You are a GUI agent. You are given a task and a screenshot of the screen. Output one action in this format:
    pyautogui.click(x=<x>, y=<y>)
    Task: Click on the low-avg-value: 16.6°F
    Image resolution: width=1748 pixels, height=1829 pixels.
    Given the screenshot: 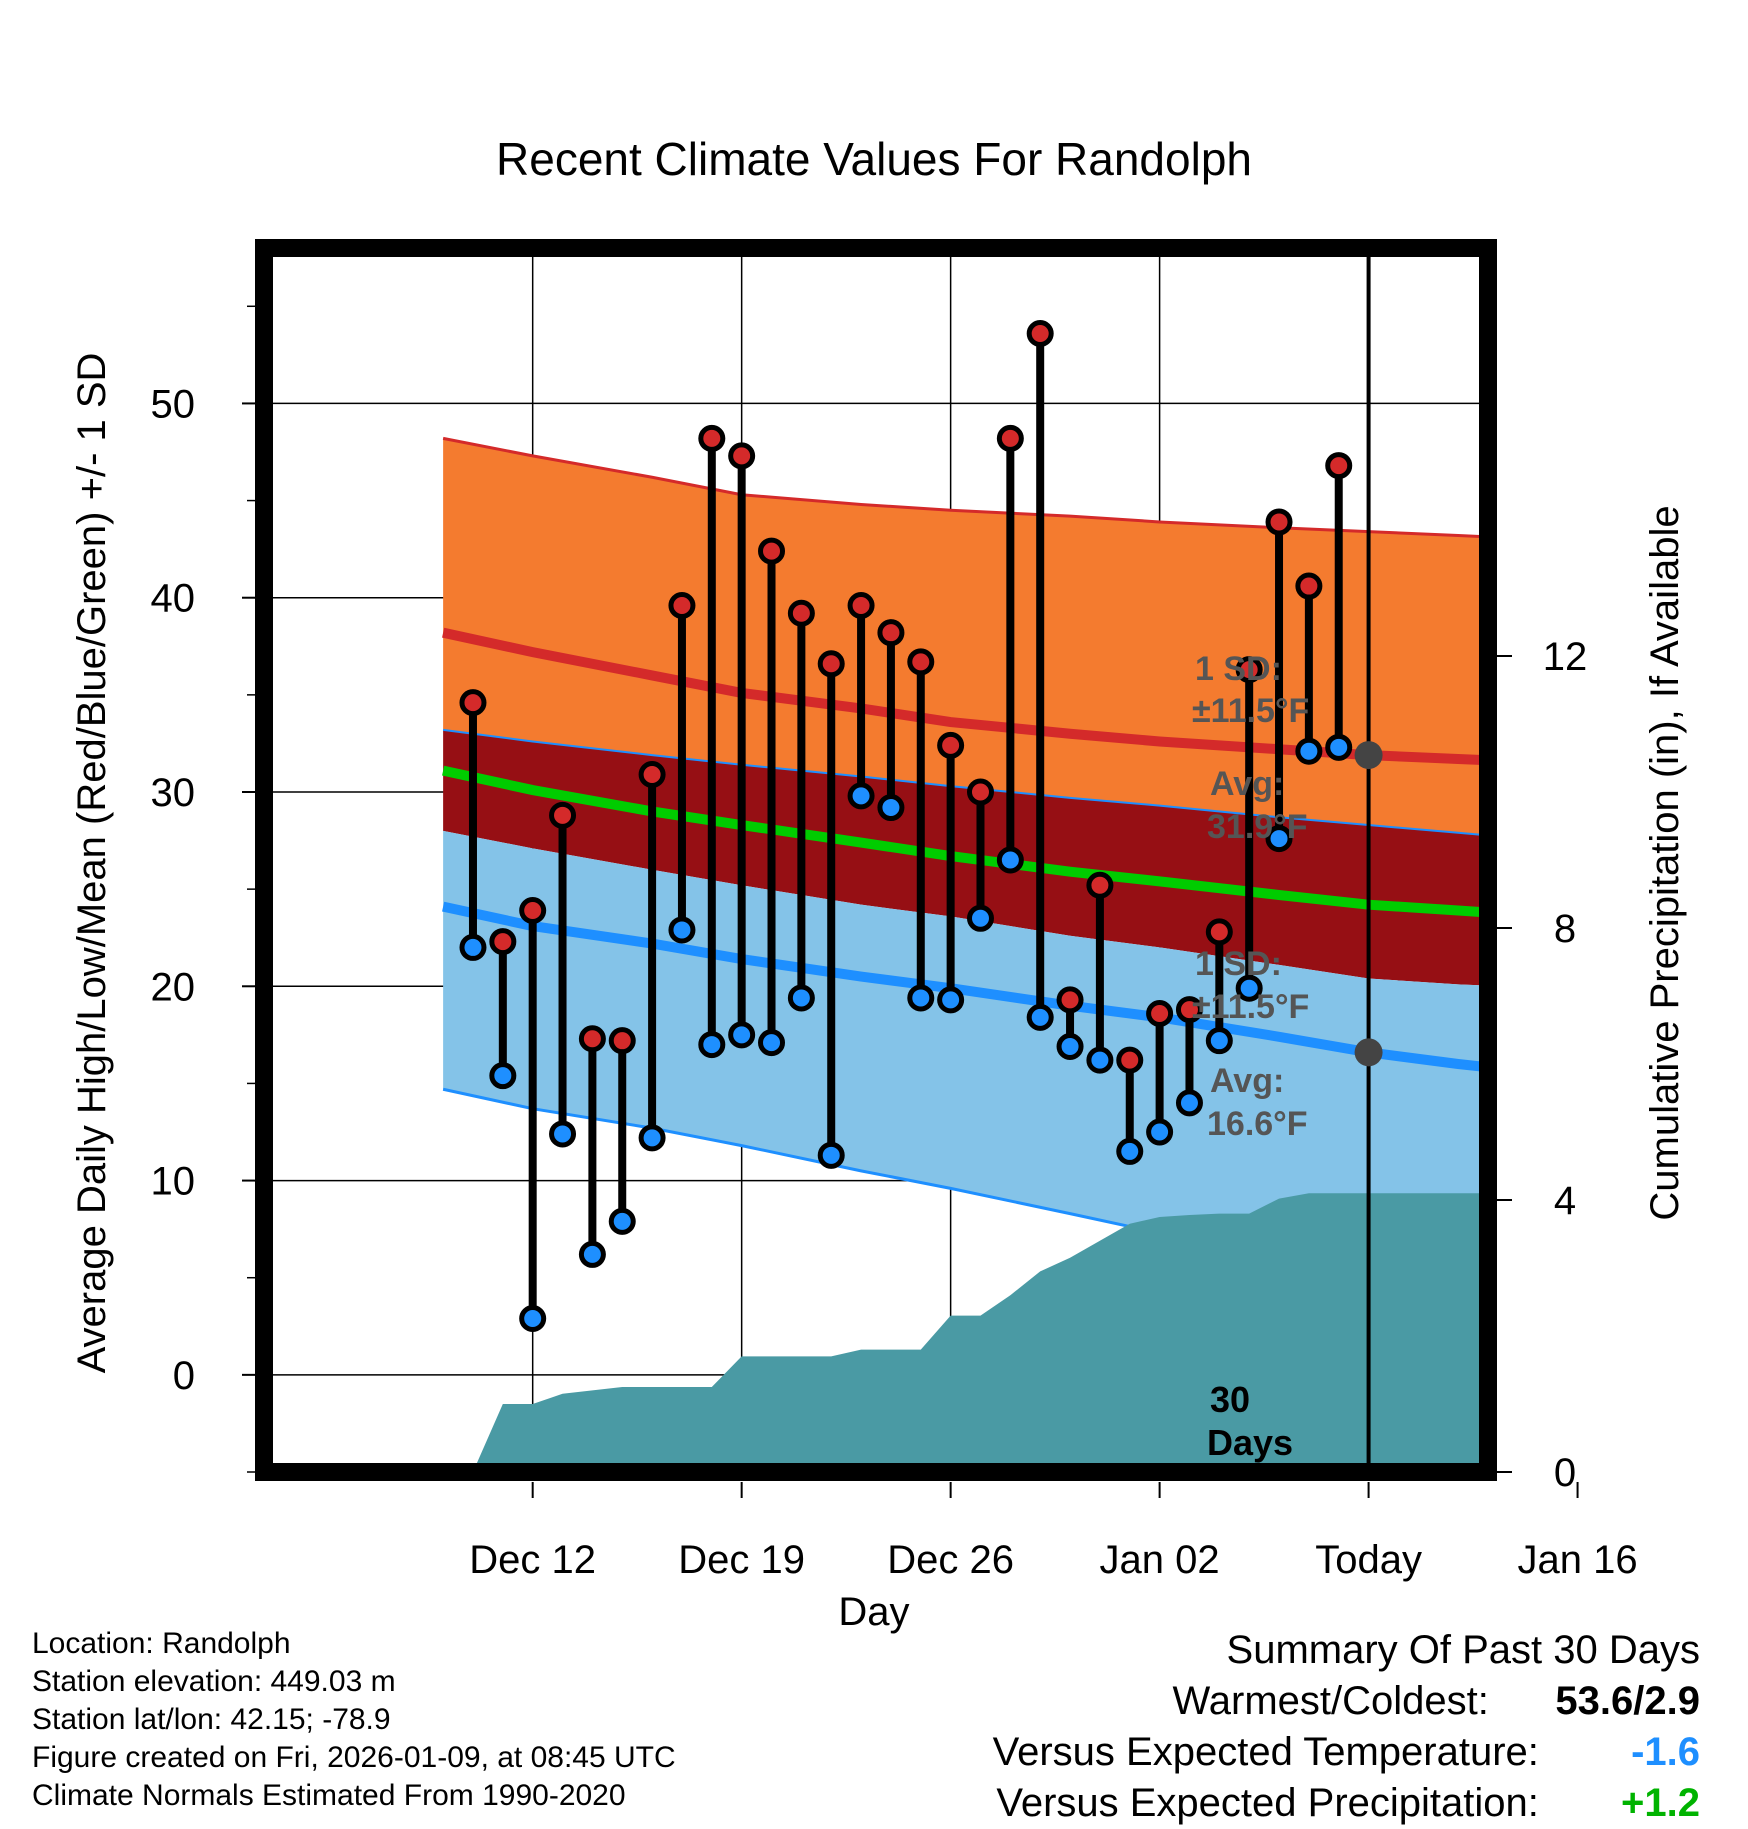 What is the action you would take?
    pyautogui.click(x=1257, y=1124)
    